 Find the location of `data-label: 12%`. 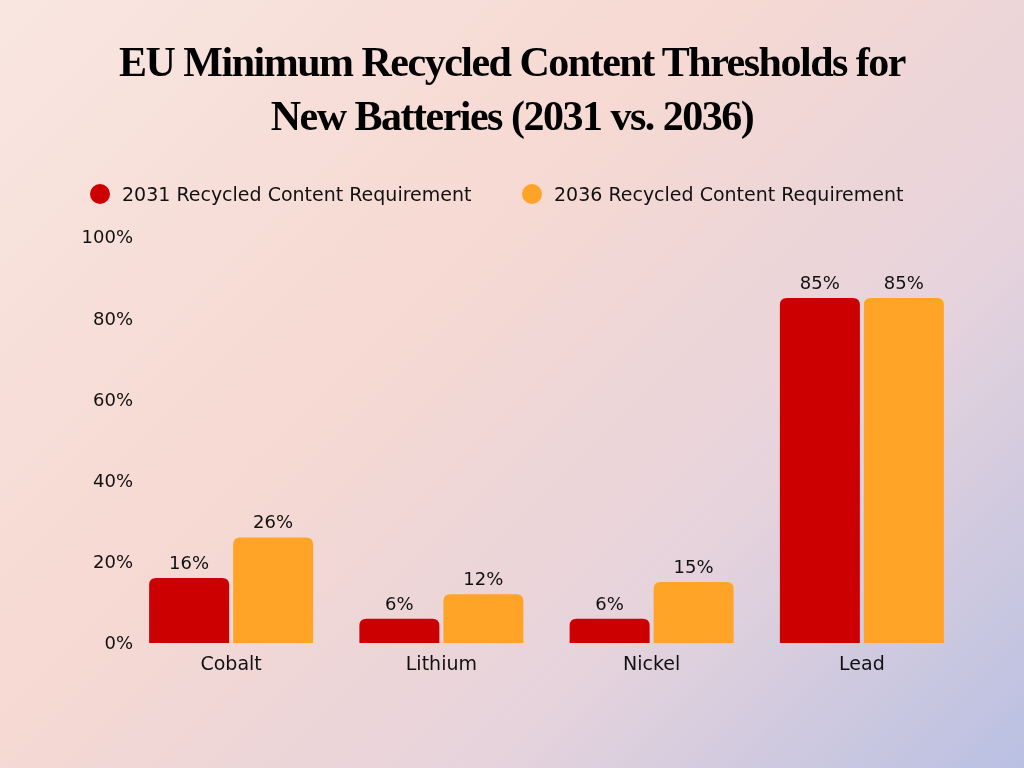

data-label: 12% is located at coordinates (483, 579).